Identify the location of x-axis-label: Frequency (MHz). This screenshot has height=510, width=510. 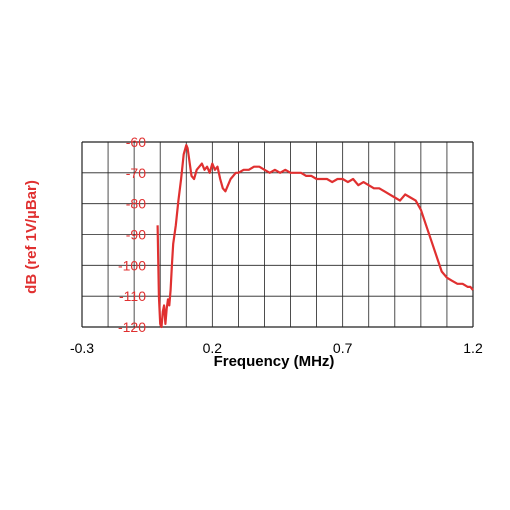
(274, 361).